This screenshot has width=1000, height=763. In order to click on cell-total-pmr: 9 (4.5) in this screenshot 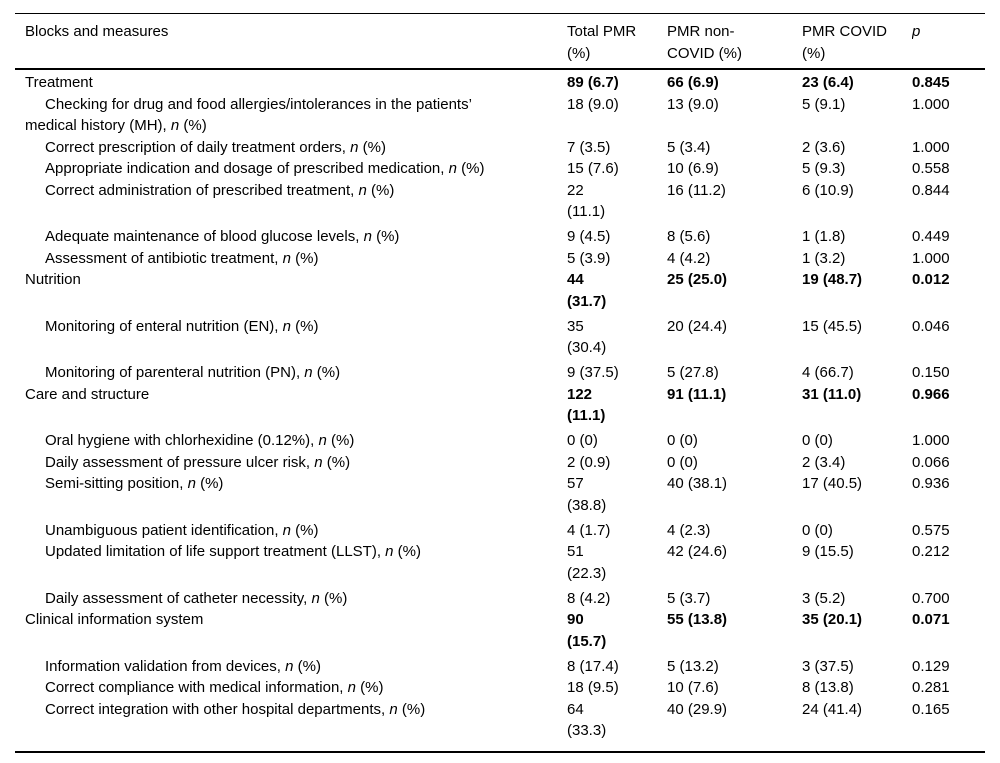, I will do `click(589, 236)`.